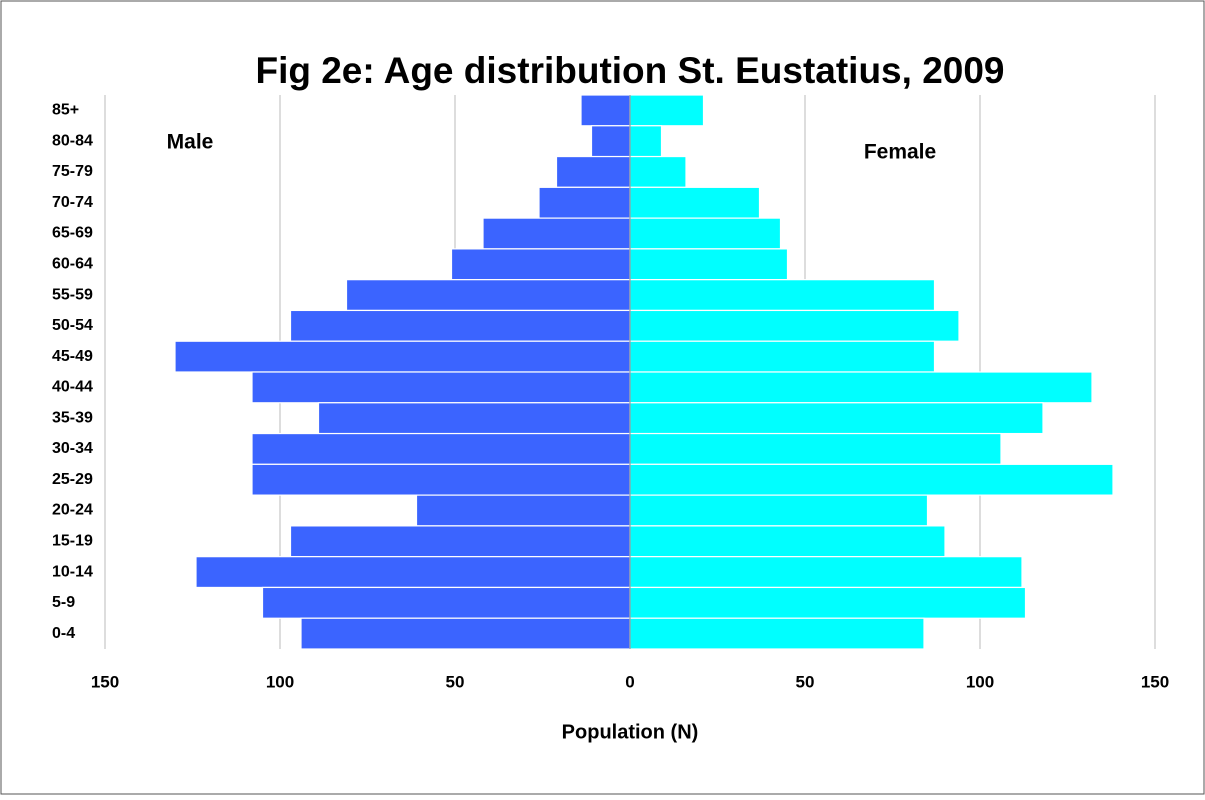  I want to click on y-tick-label: 30-34, so click(72, 448).